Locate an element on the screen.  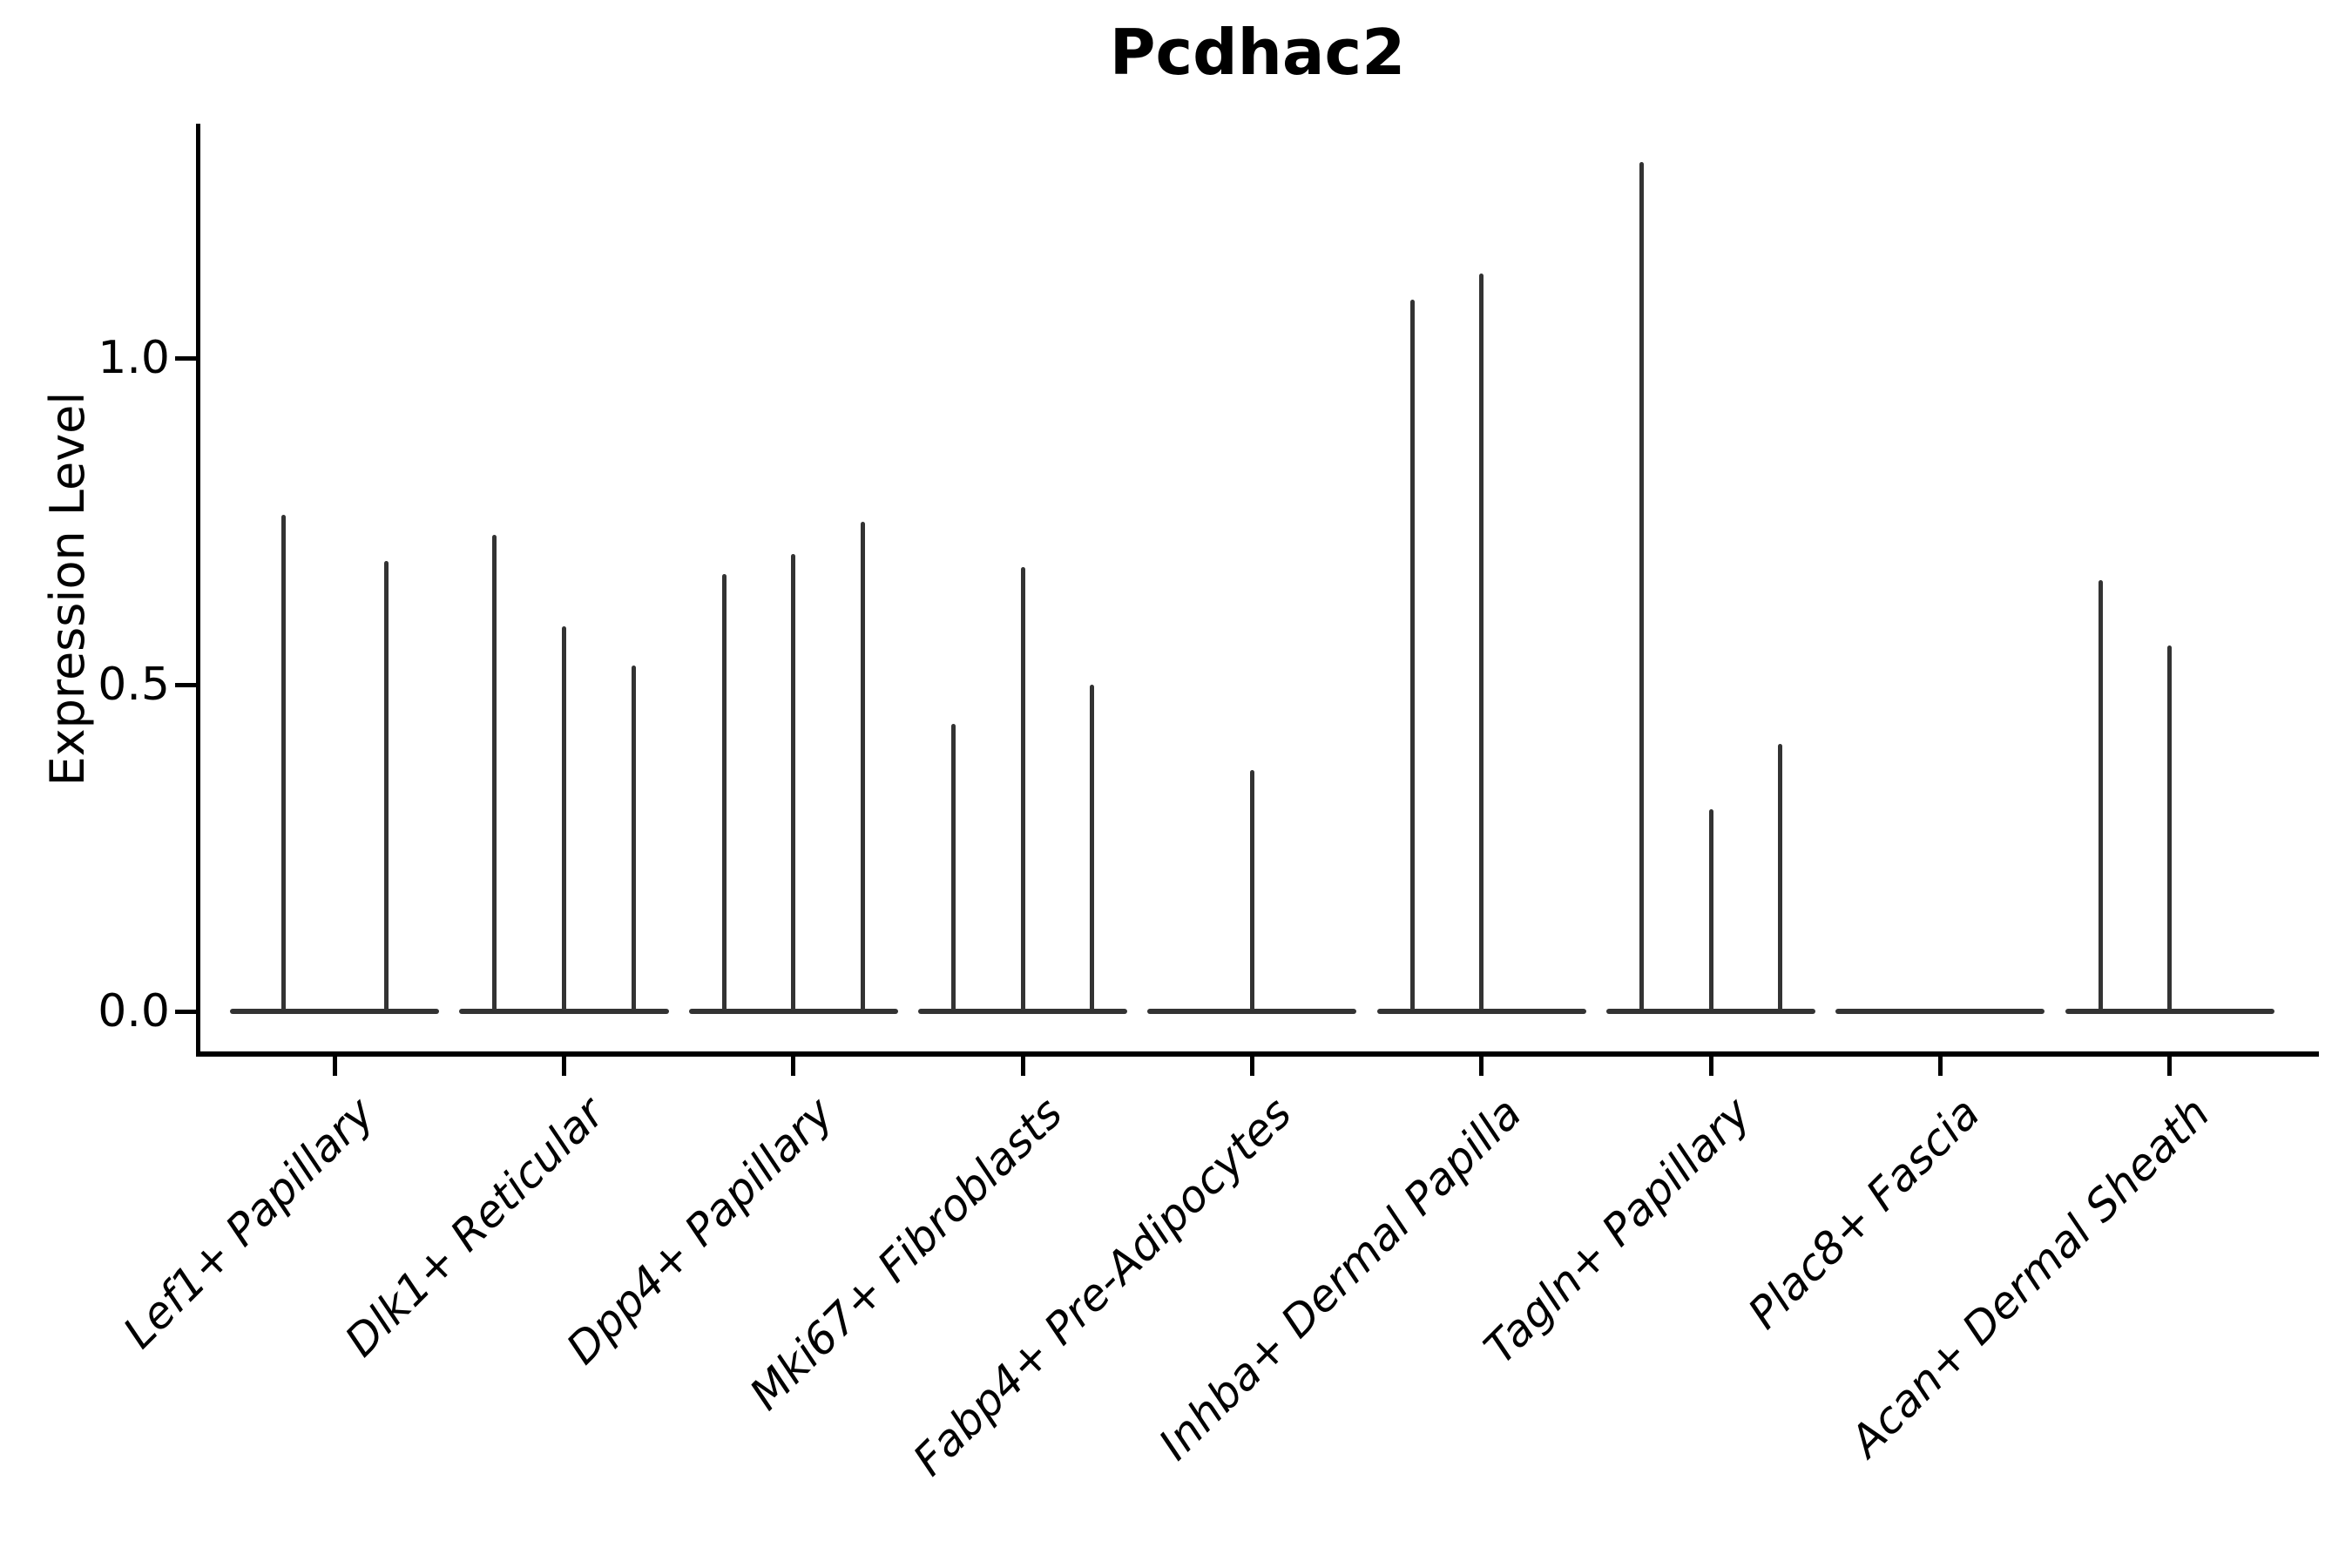
bottom-spine is located at coordinates (1257, 1054).